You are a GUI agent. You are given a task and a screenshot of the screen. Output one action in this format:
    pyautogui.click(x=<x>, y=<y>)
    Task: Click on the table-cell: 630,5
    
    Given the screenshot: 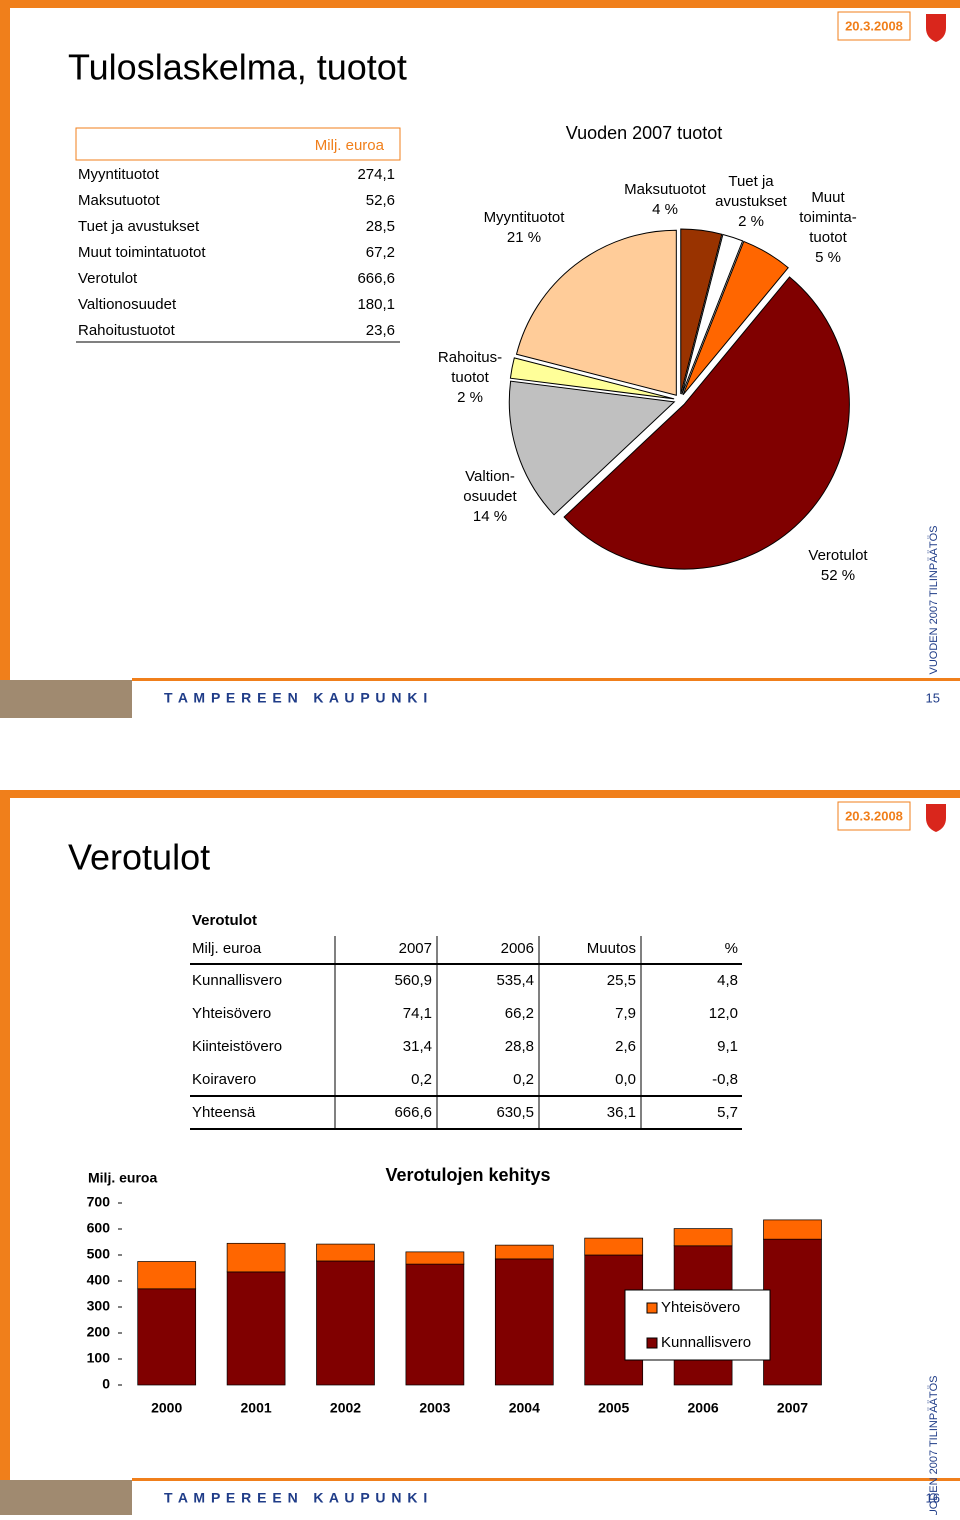 What is the action you would take?
    pyautogui.click(x=515, y=1112)
    